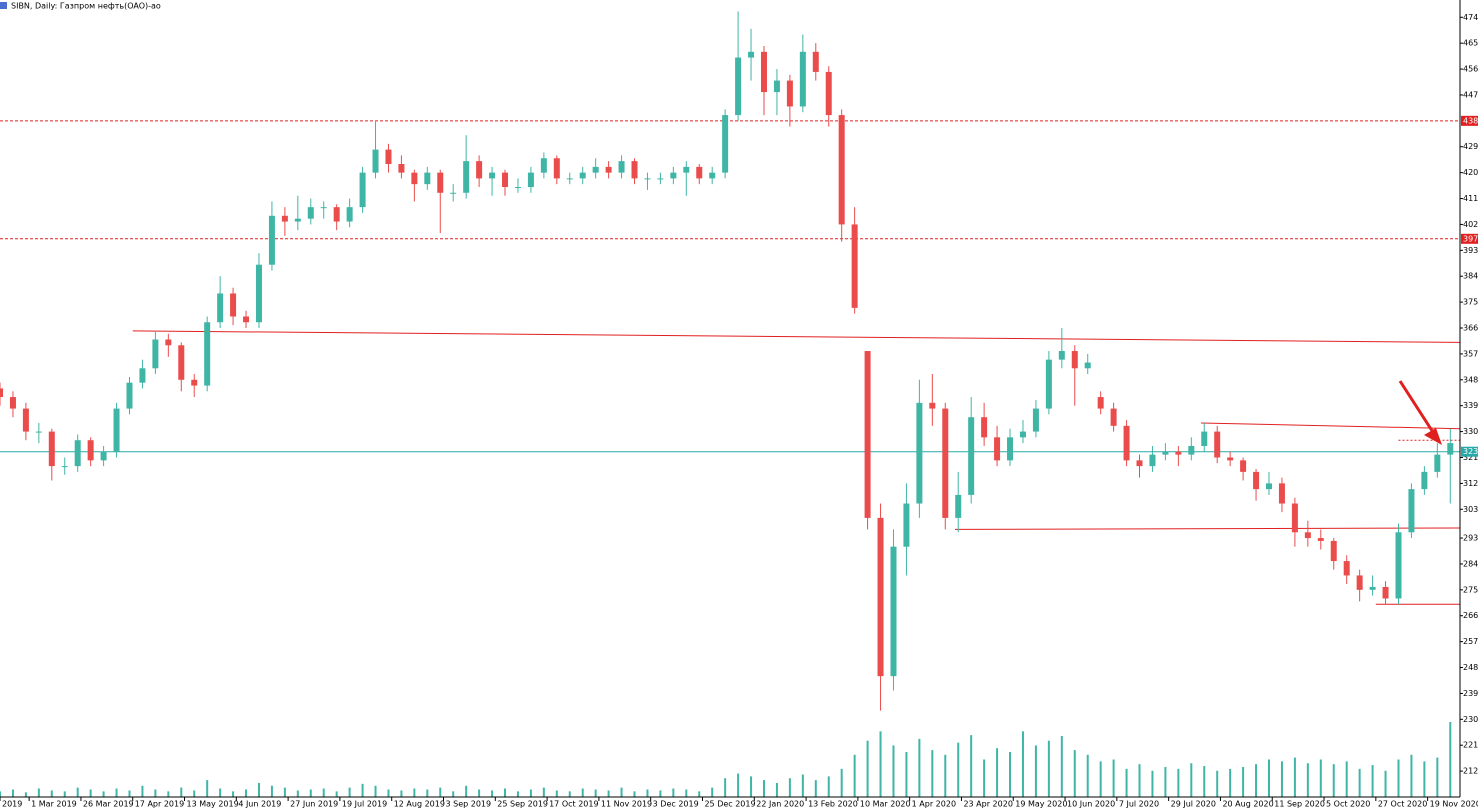 The height and width of the screenshot is (811, 1478). What do you see at coordinates (1470, 615) in the screenshot?
I see `y-tick-label: 266.` at bounding box center [1470, 615].